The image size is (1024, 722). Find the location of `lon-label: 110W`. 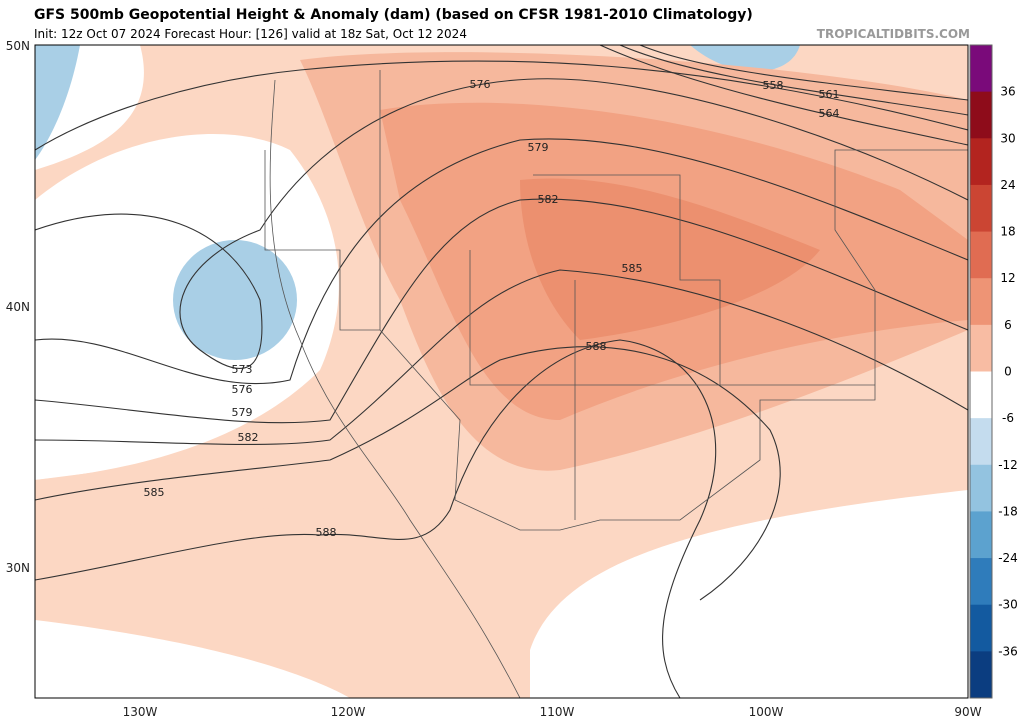

lon-label: 110W is located at coordinates (557, 711).